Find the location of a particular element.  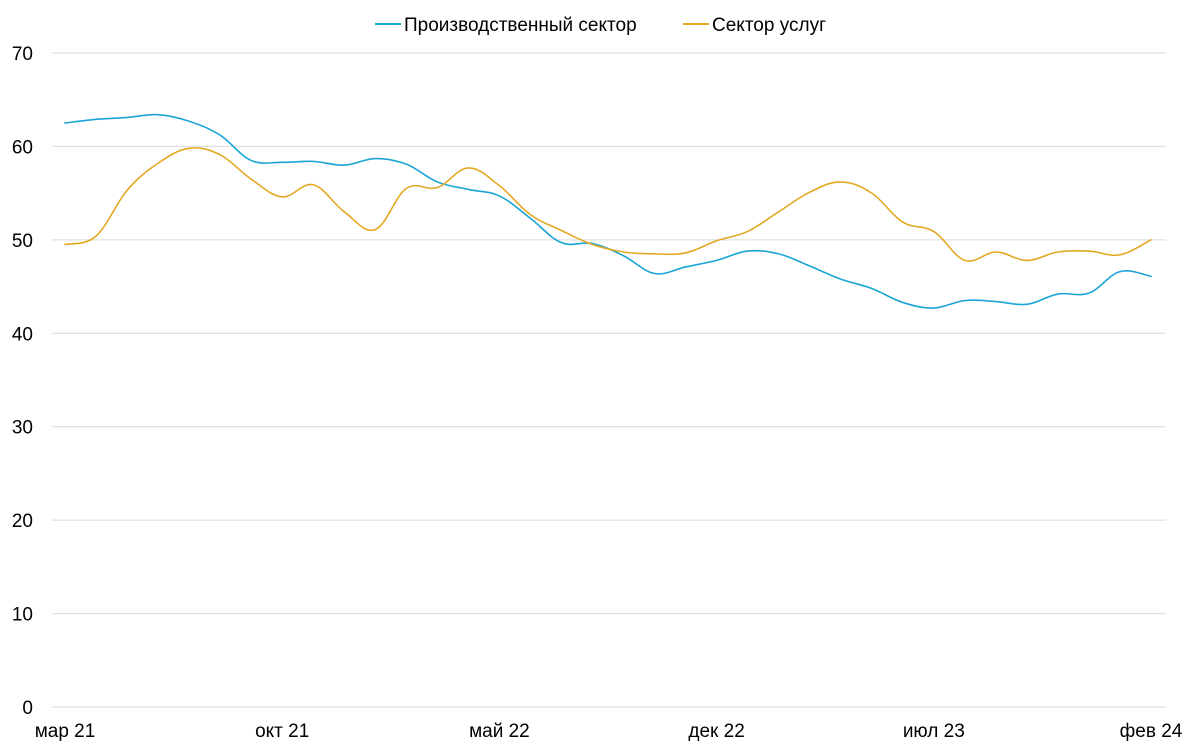

legend: Производственный сектор Сектор услуг is located at coordinates (600, 25).